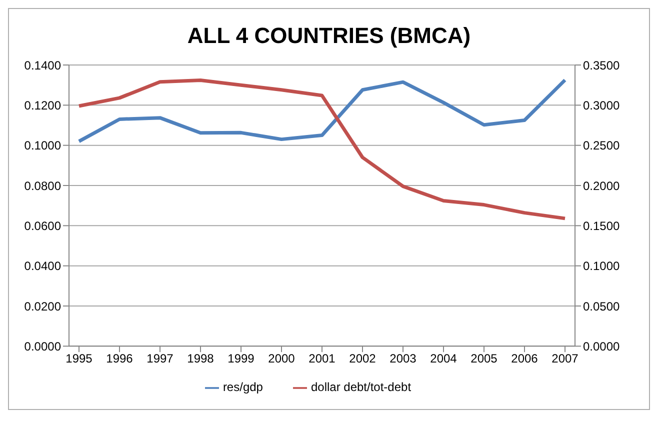  Describe the element at coordinates (601, 145) in the screenshot. I see `y2-tick-label: 0.2500` at that location.